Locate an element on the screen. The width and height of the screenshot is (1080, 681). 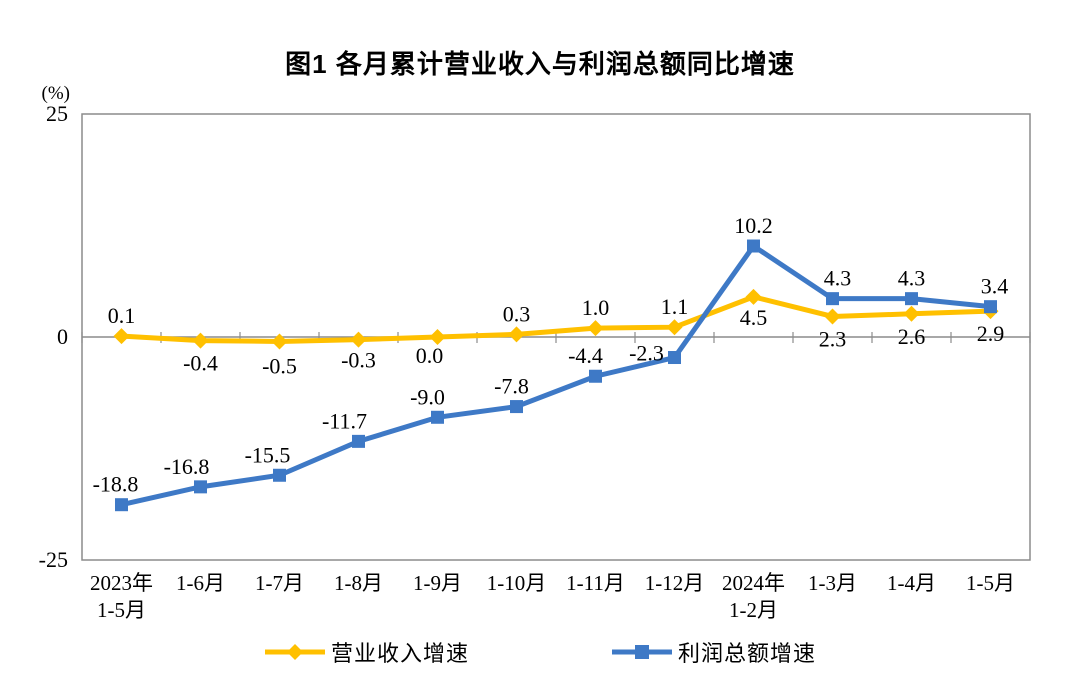
data-label: 4.5 is located at coordinates (754, 317).